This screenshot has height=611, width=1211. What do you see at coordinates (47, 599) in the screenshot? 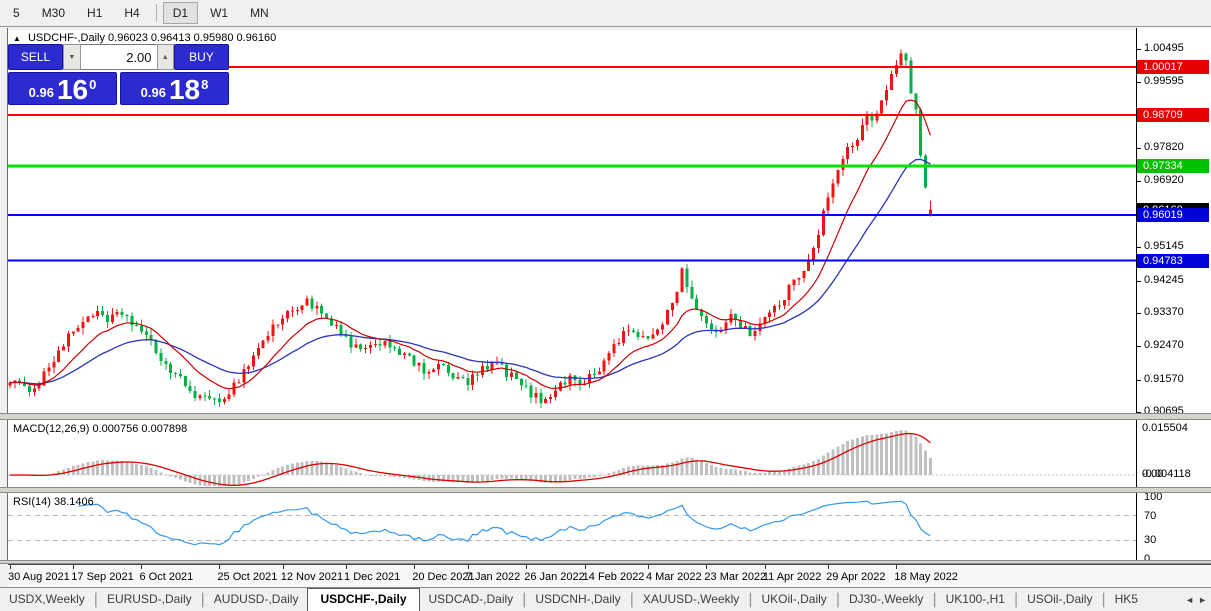
I see `tab-usdx-weekly: USDX,Weekly` at bounding box center [47, 599].